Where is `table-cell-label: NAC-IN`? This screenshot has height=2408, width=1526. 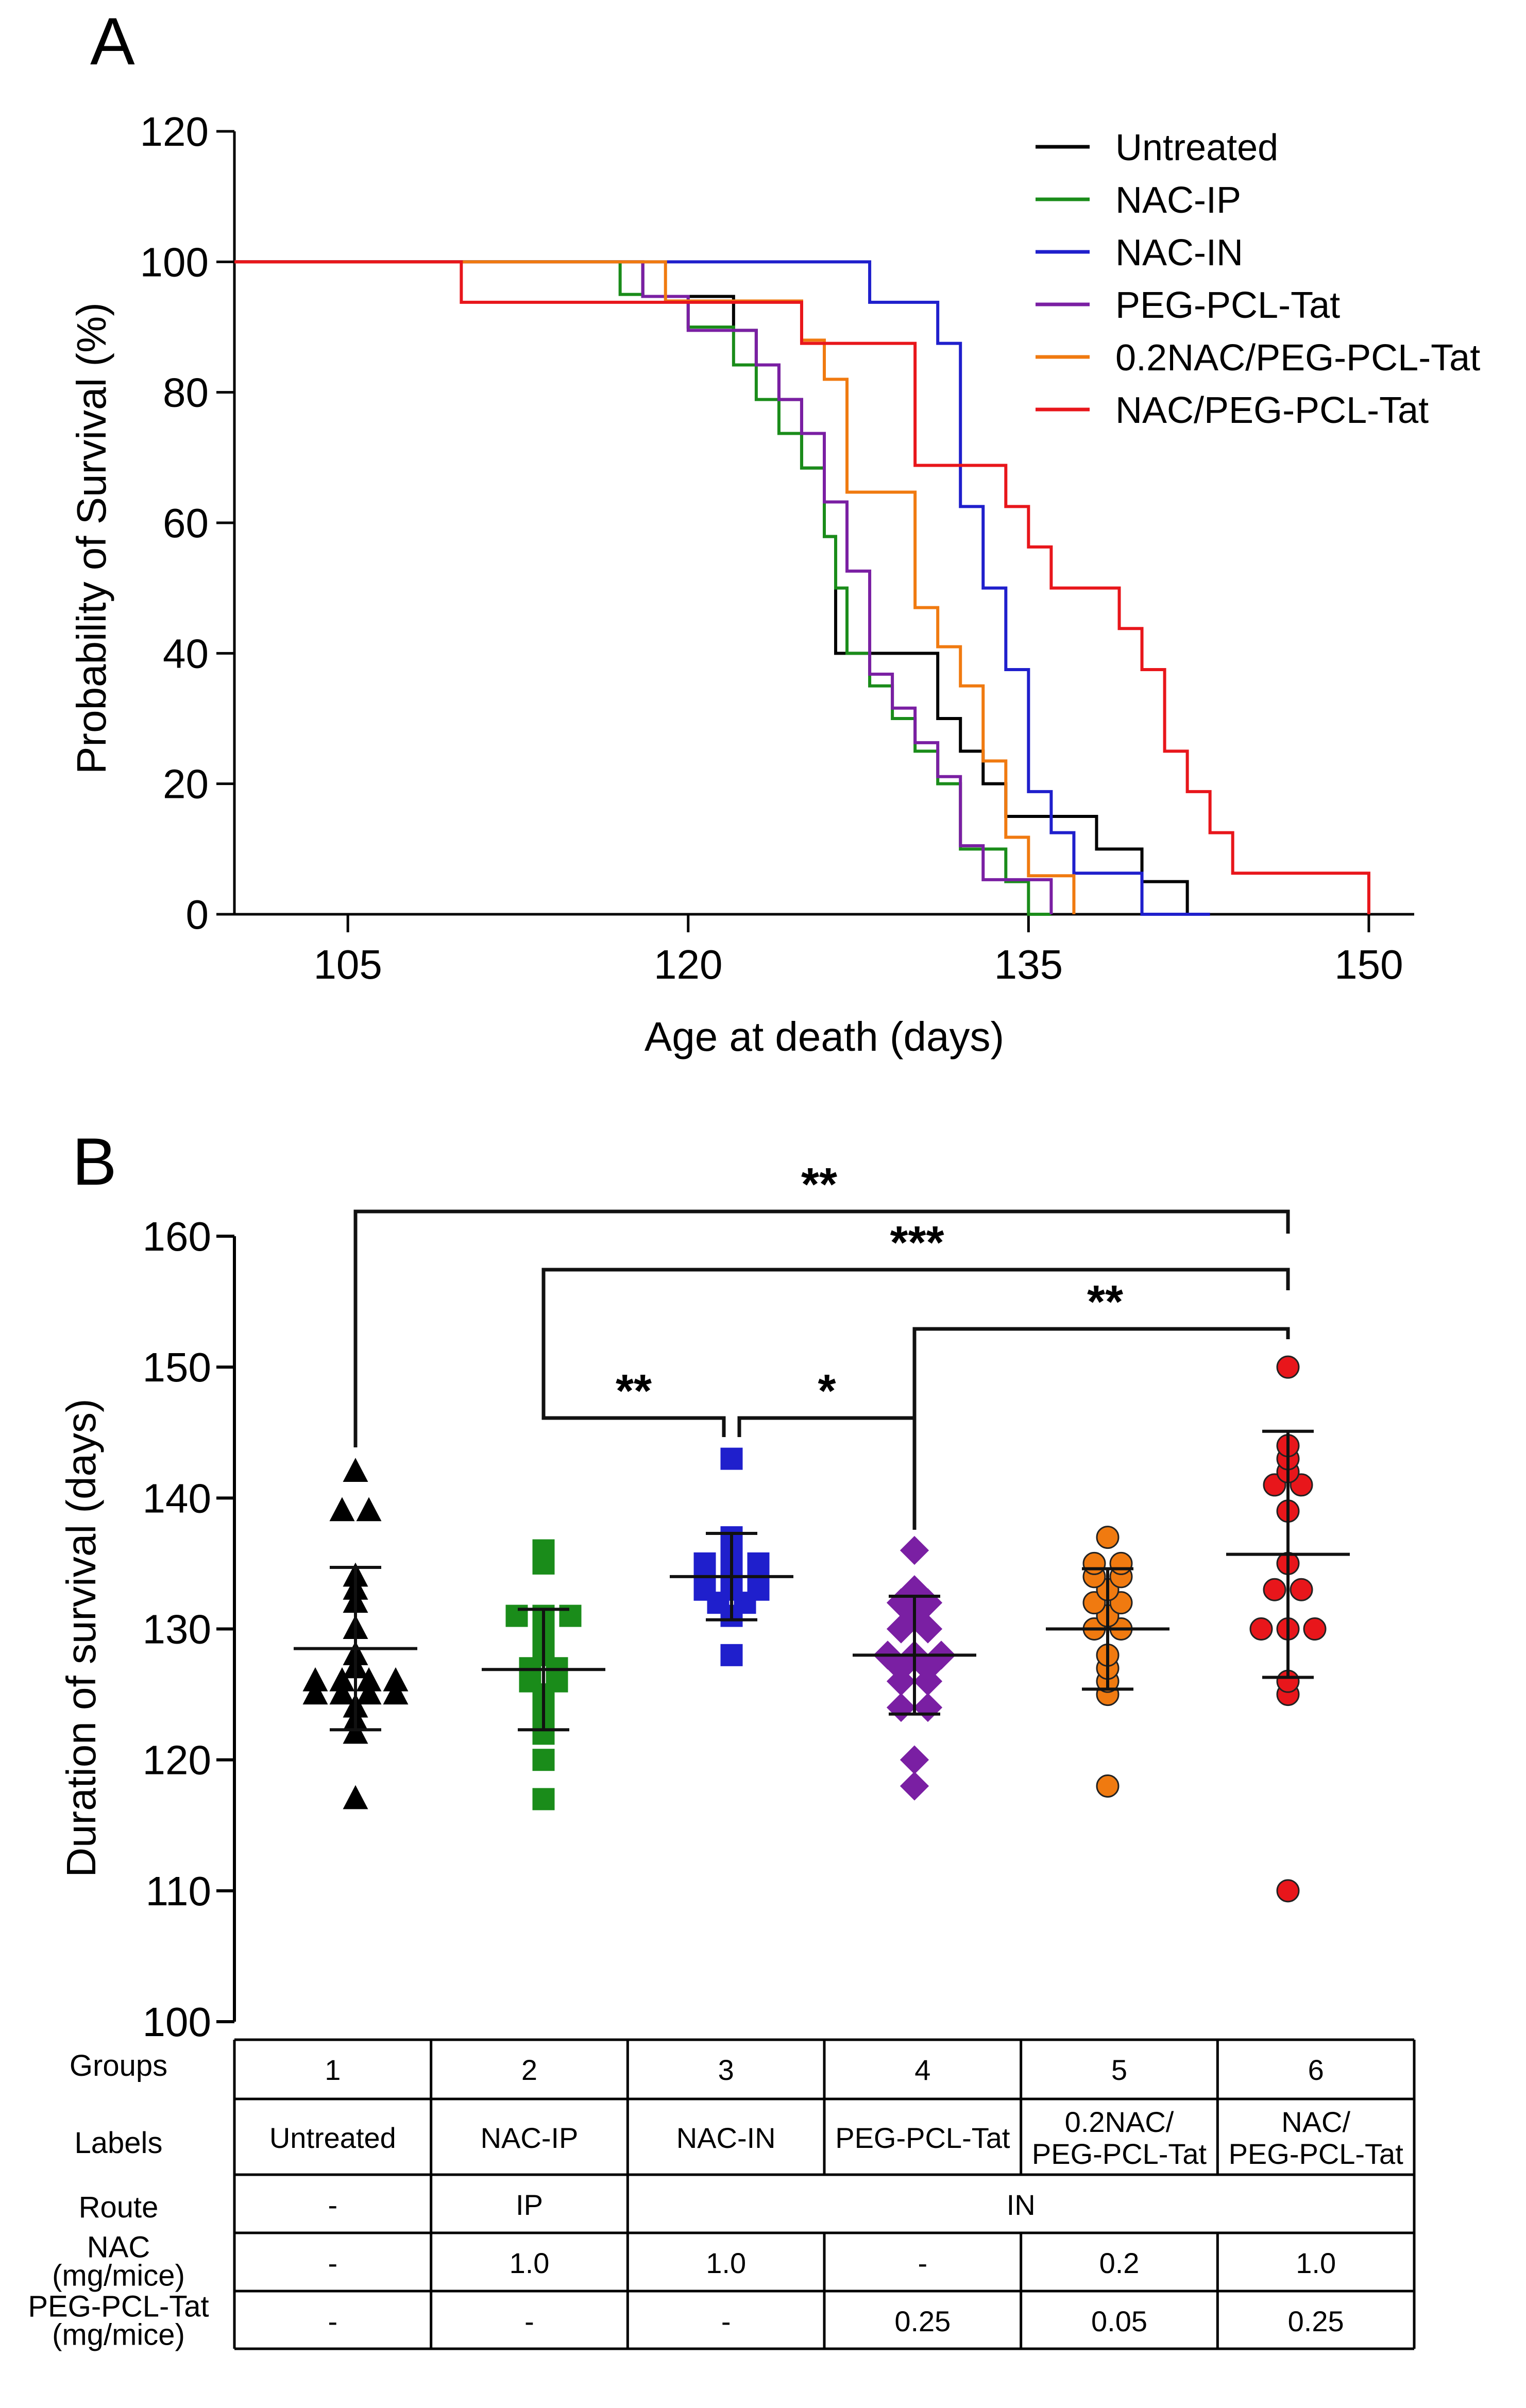
table-cell-label: NAC-IN is located at coordinates (726, 2138).